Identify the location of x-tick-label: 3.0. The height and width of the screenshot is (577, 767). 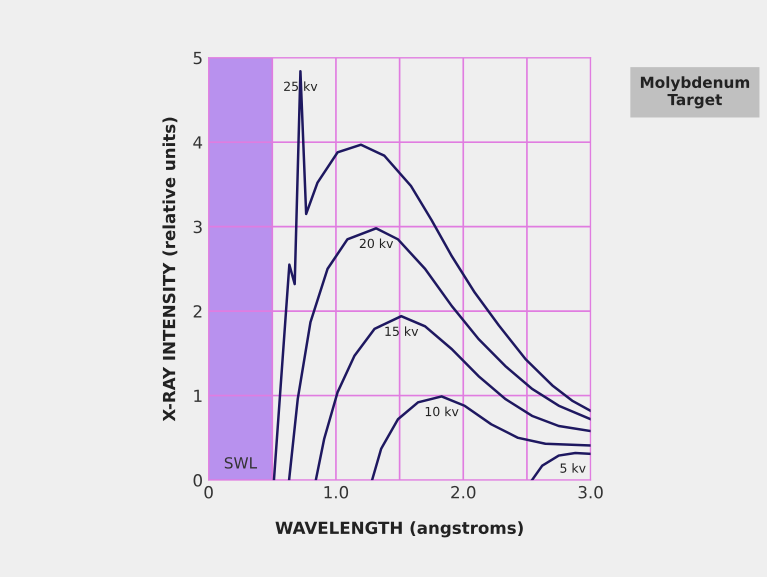
(590, 492).